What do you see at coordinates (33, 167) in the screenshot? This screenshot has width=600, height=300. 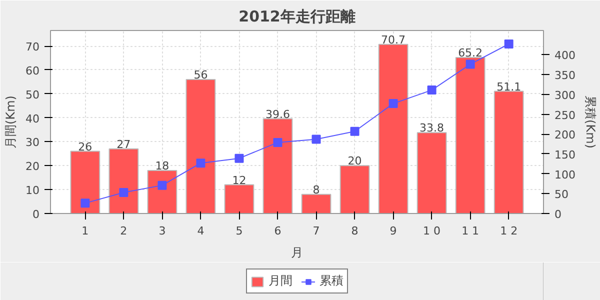 I see `y-tick-label: 20` at bounding box center [33, 167].